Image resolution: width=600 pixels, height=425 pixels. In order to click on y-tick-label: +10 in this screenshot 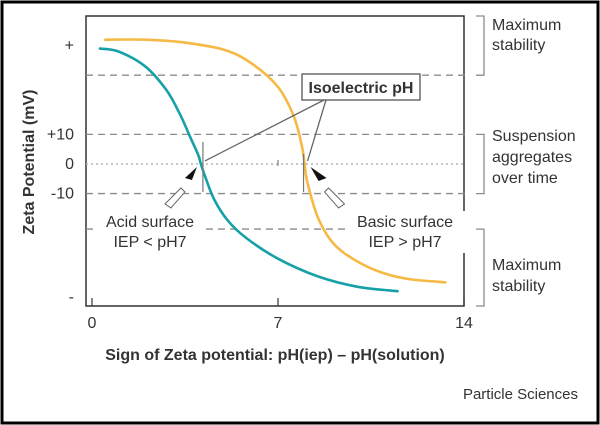, I will do `click(60, 134)`.